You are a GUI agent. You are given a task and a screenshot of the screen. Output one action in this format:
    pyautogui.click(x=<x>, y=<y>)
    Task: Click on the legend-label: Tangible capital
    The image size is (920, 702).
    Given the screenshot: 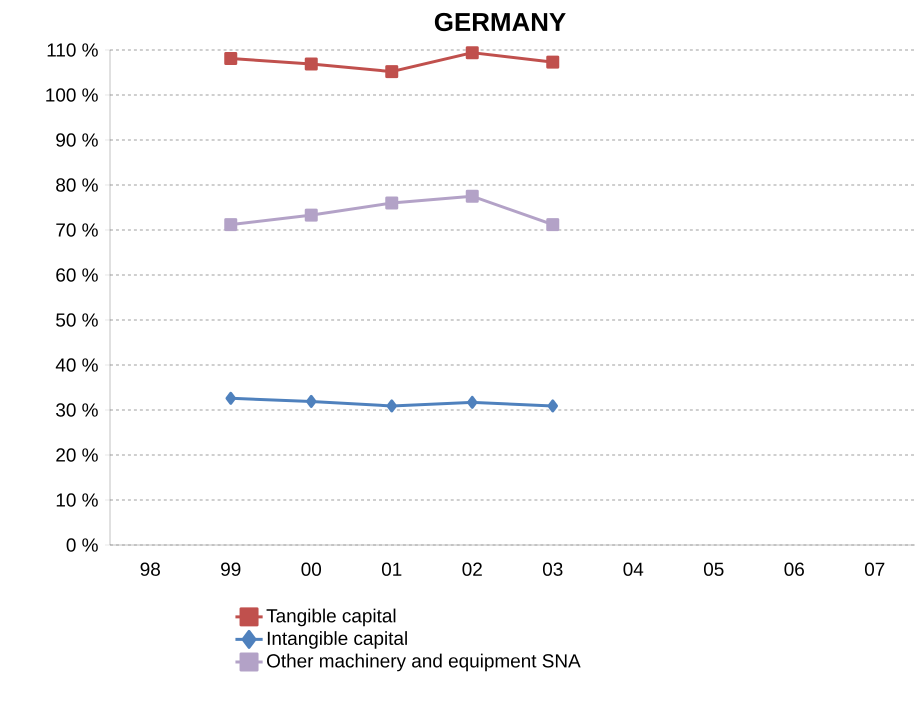 What is the action you would take?
    pyautogui.click(x=331, y=617)
    